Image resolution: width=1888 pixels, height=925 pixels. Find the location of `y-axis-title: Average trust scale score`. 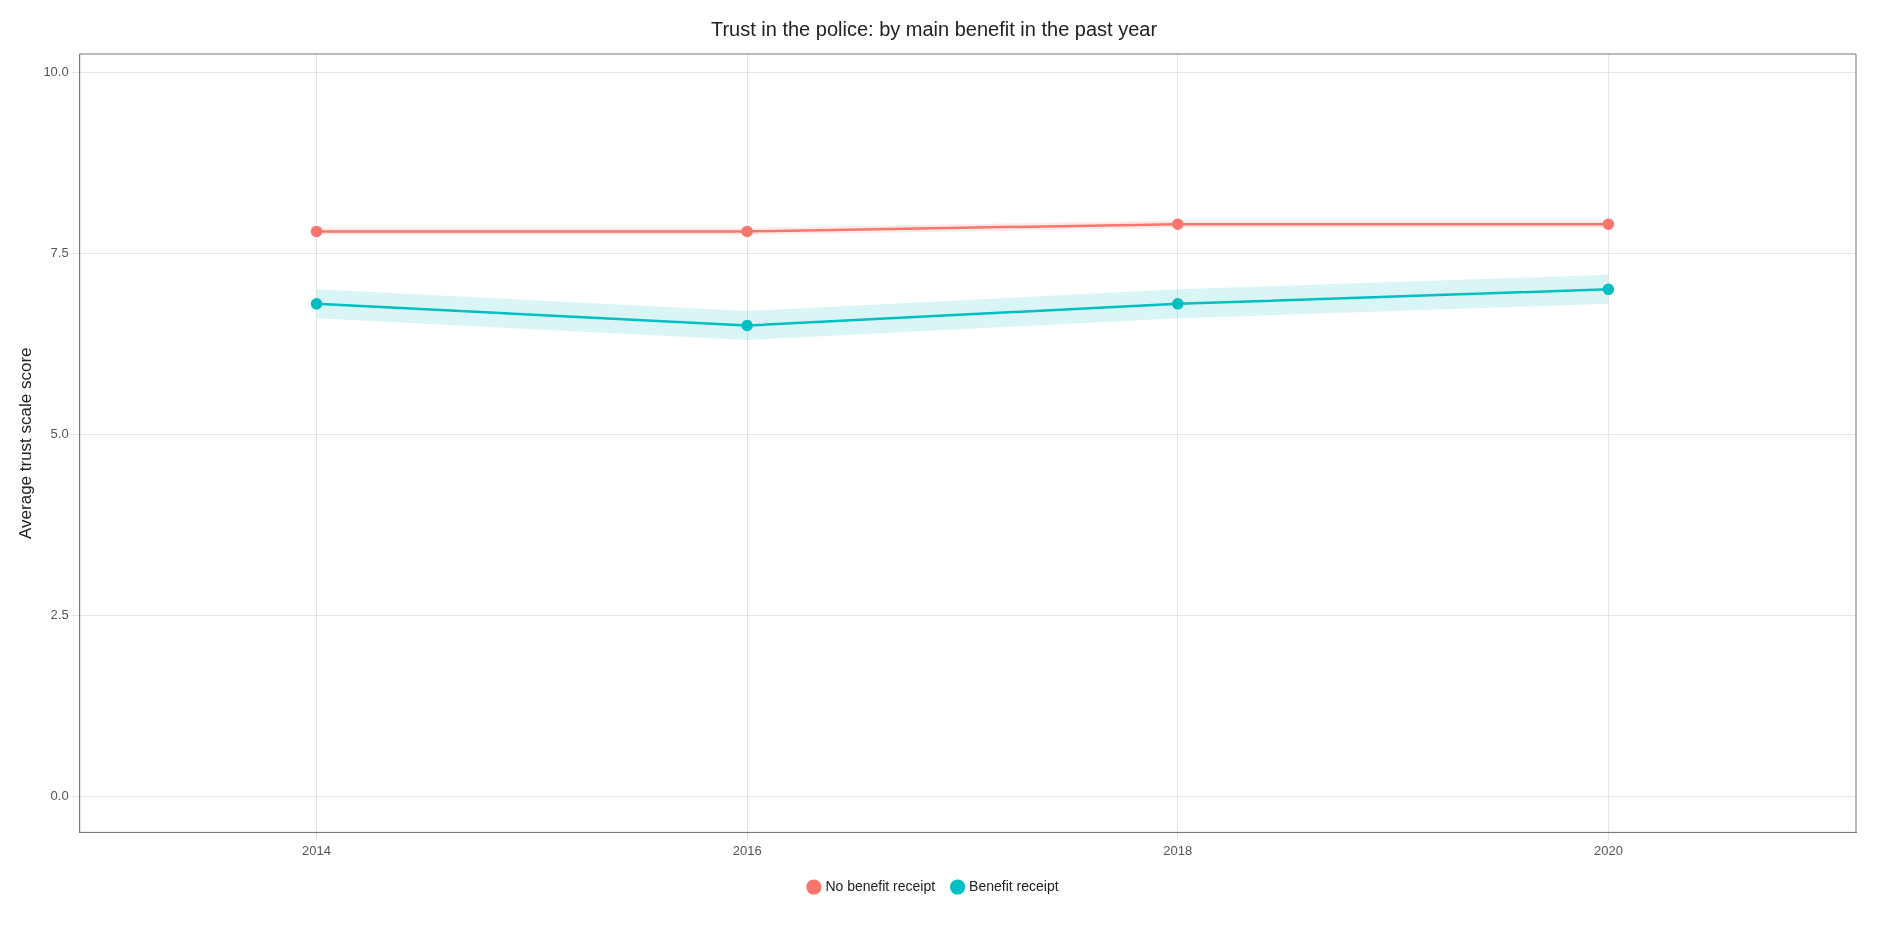

y-axis-title: Average trust scale score is located at coordinates (25, 443).